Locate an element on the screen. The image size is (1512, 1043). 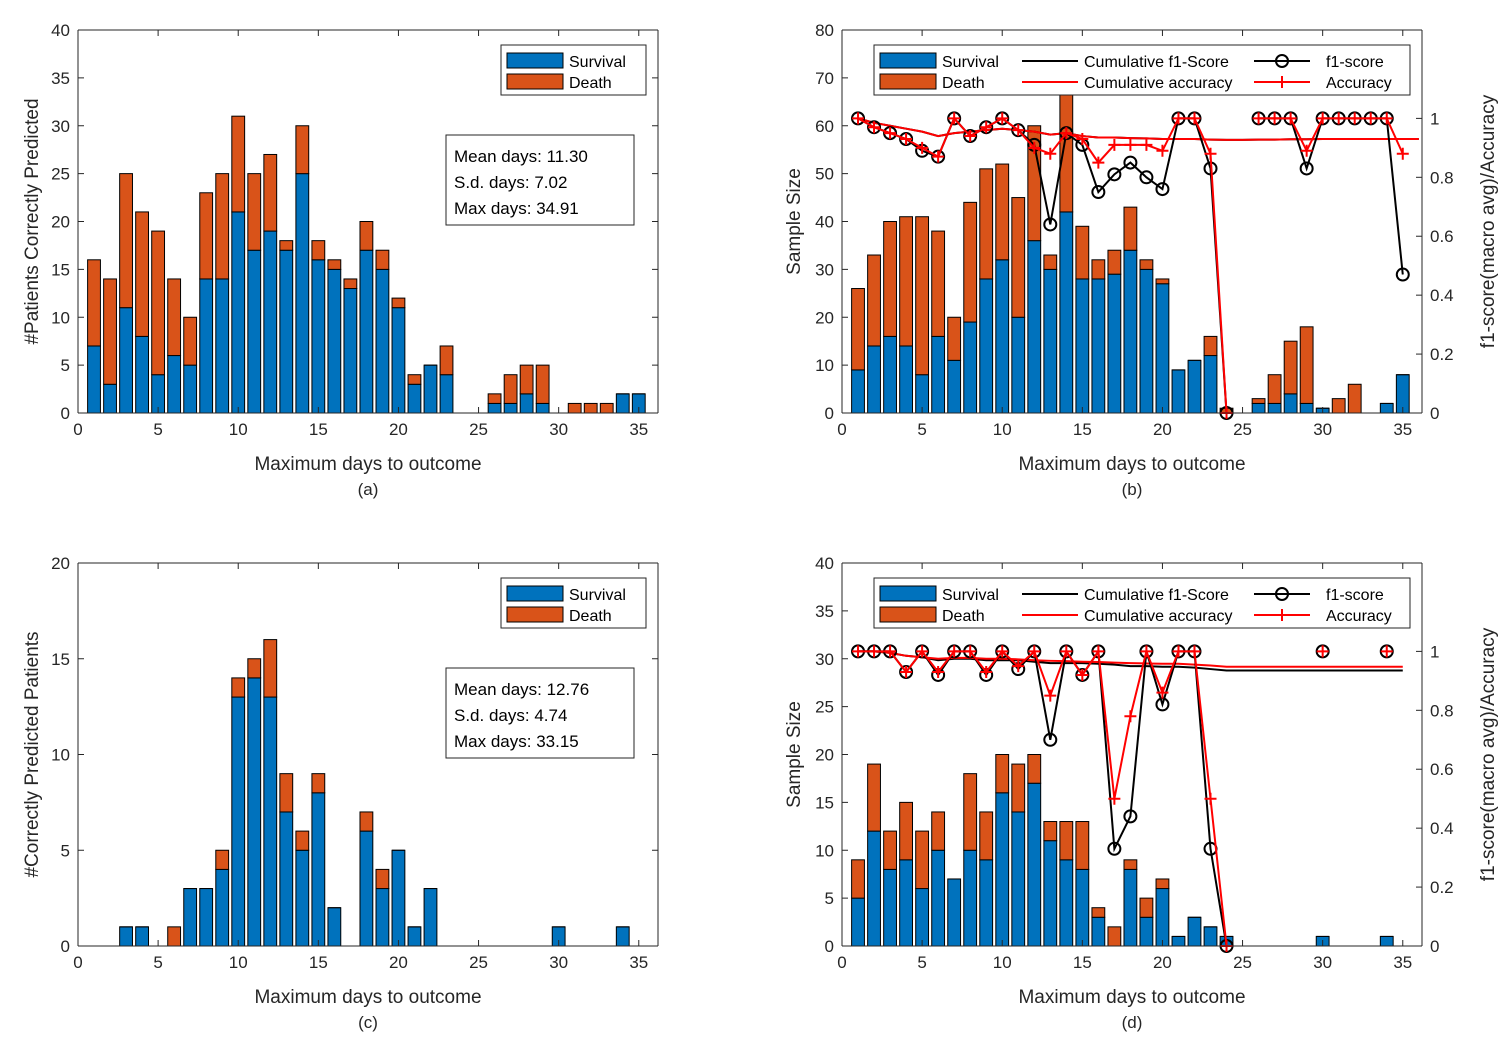
y-tick-label: 15 is located at coordinates (824, 802).